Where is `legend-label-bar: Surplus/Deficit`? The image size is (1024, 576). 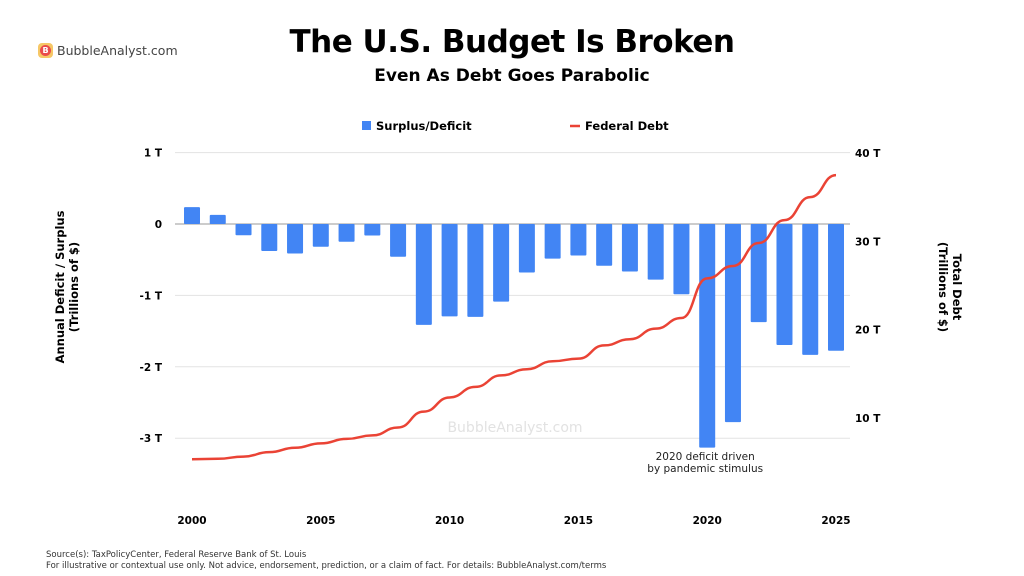
legend-label-bar: Surplus/Deficit is located at coordinates (424, 126).